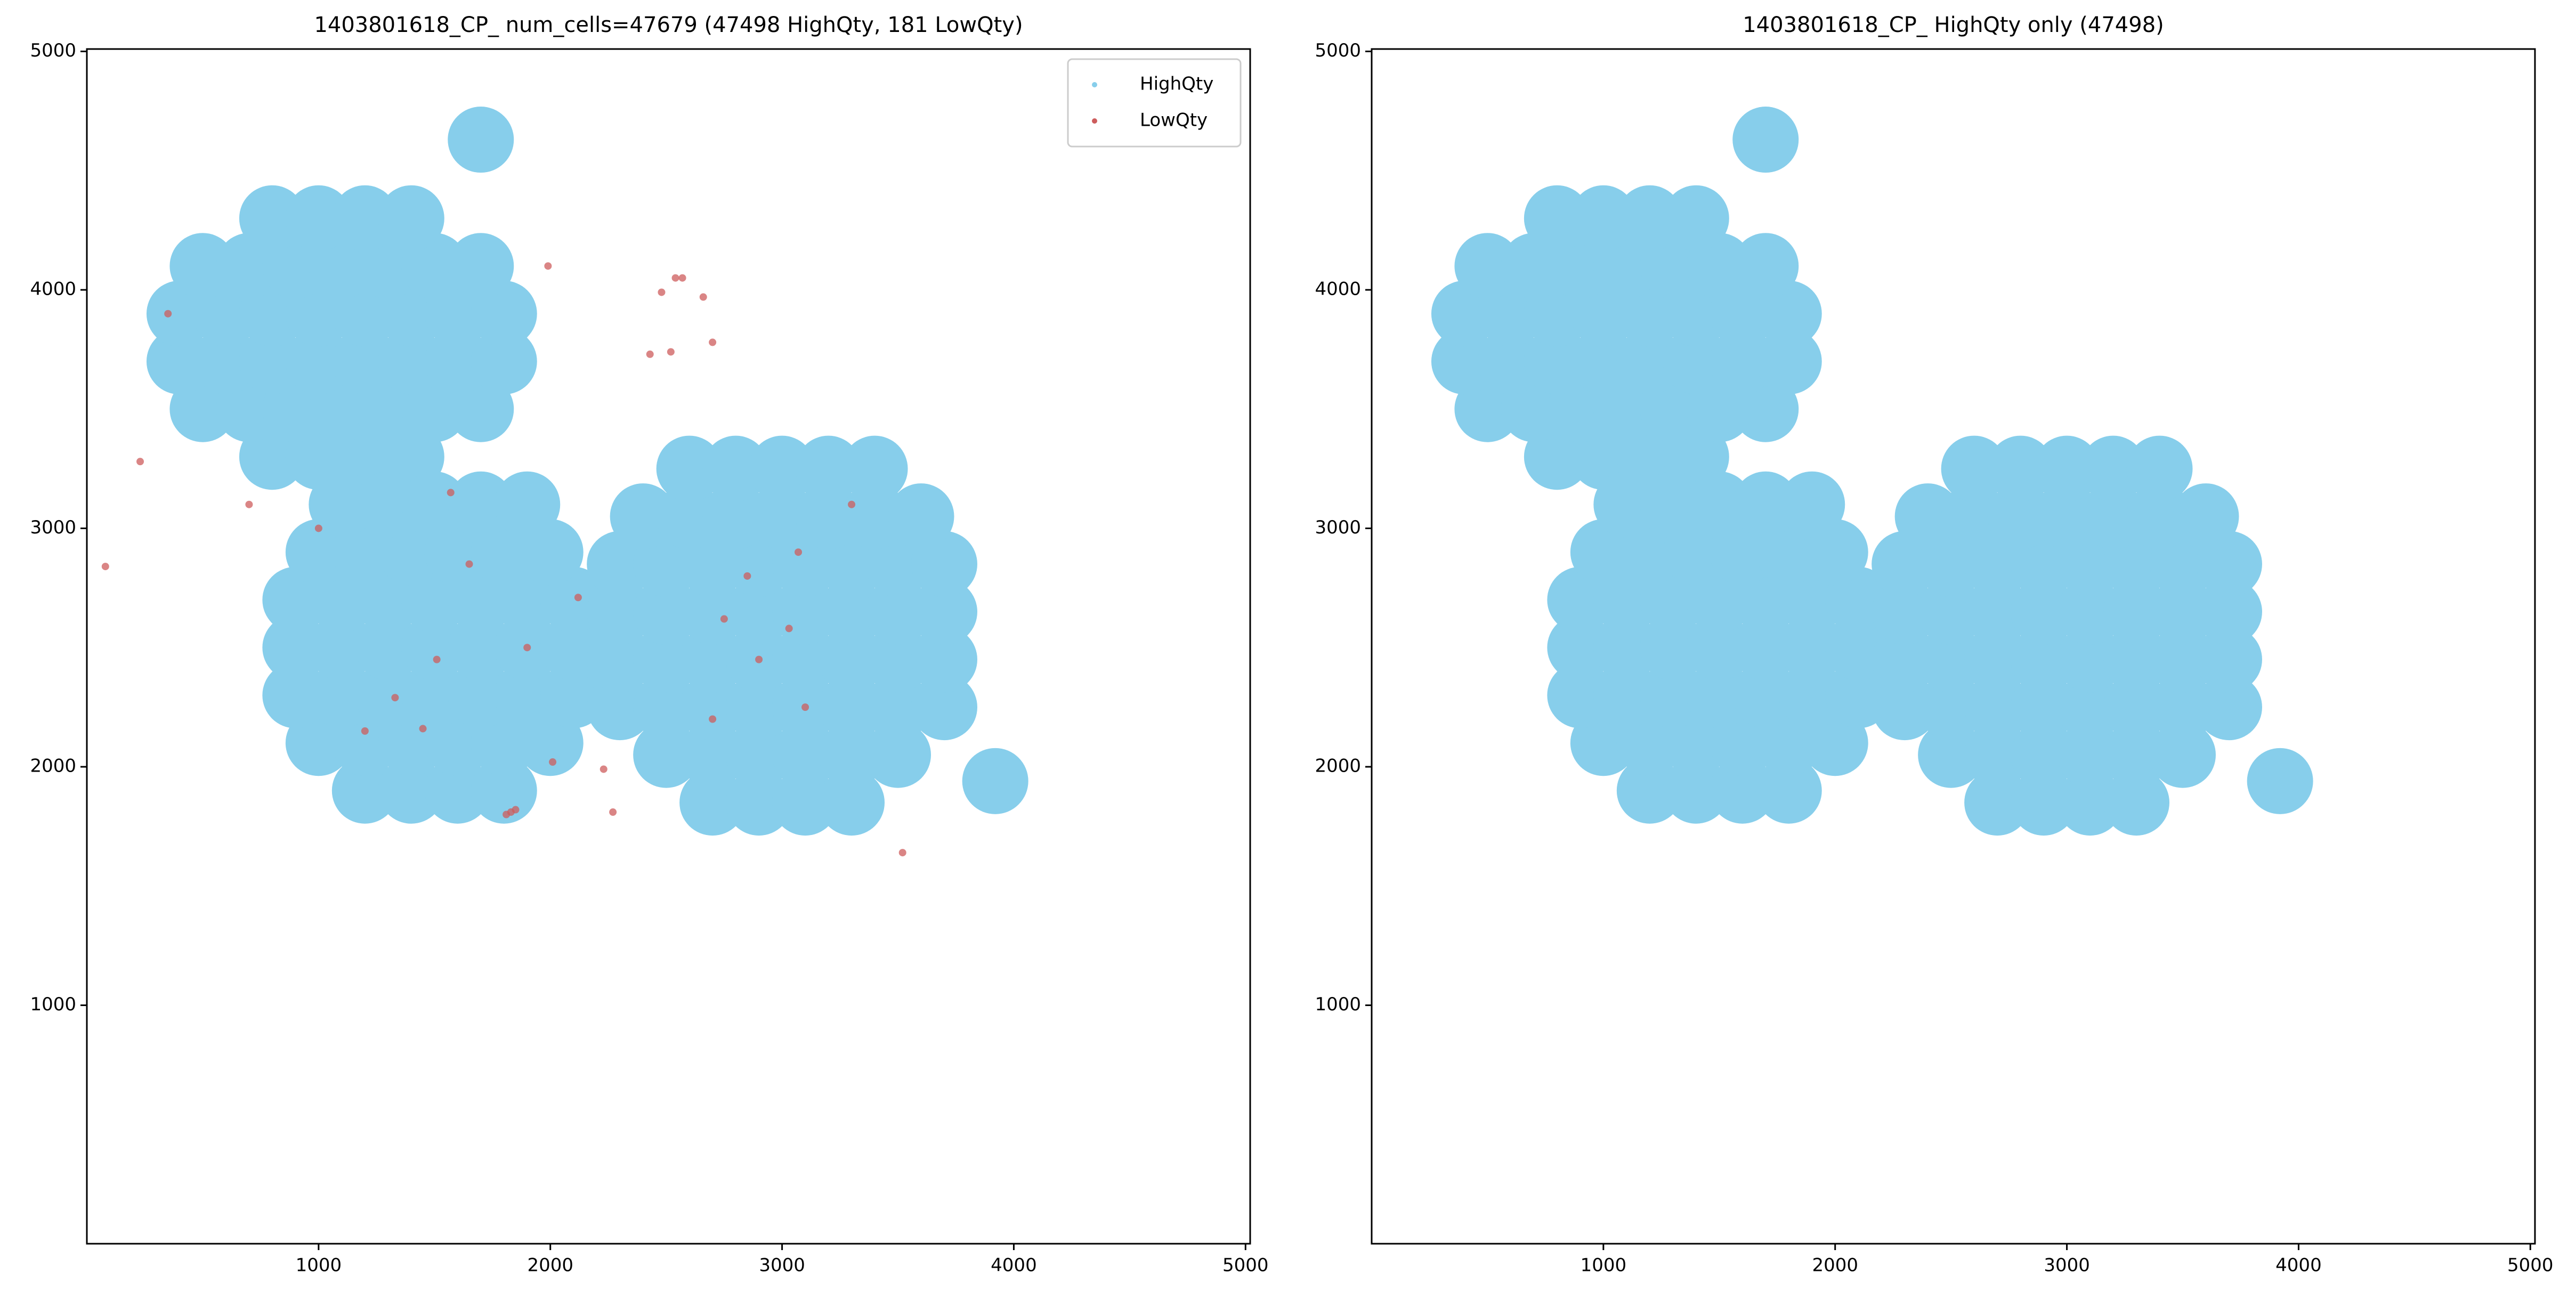  I want to click on x-tick-label: 3000, so click(782, 1265).